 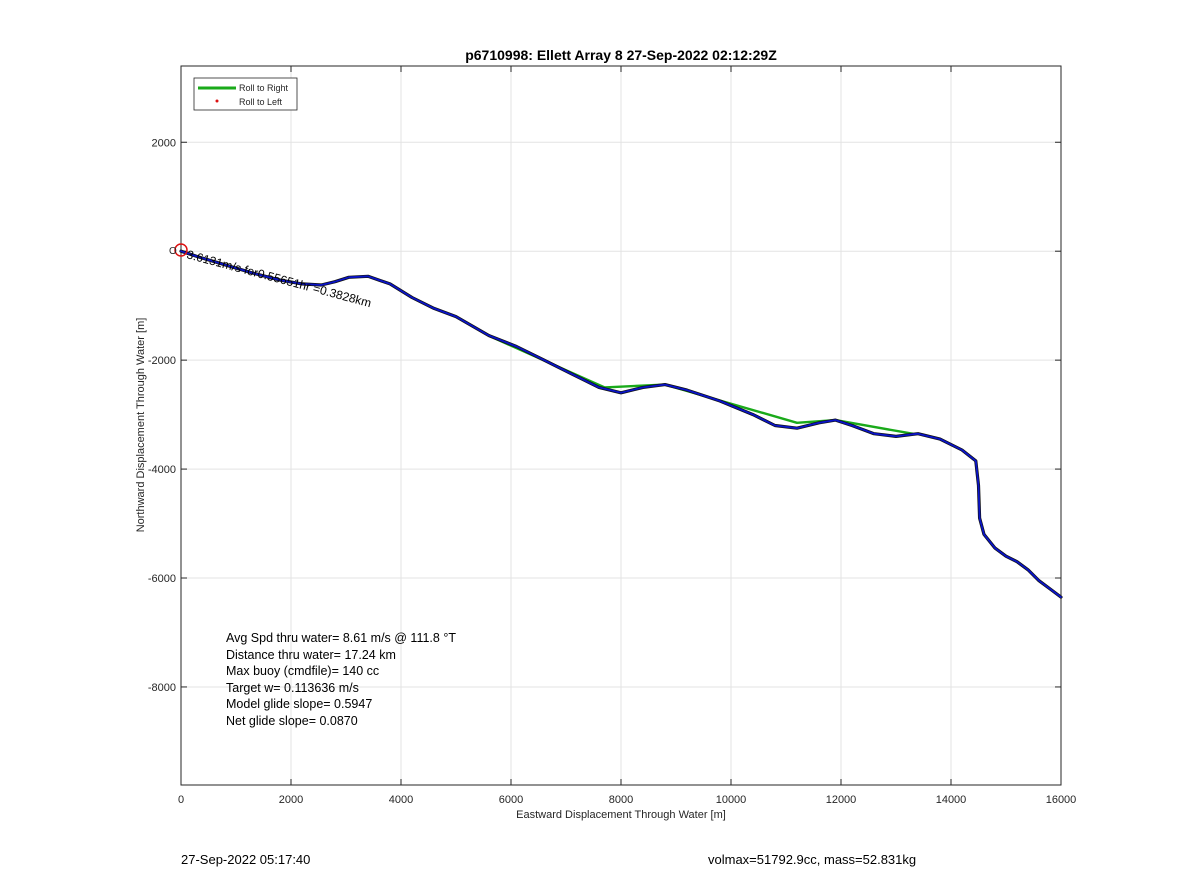 I want to click on start-marker: O, so click(x=178, y=250).